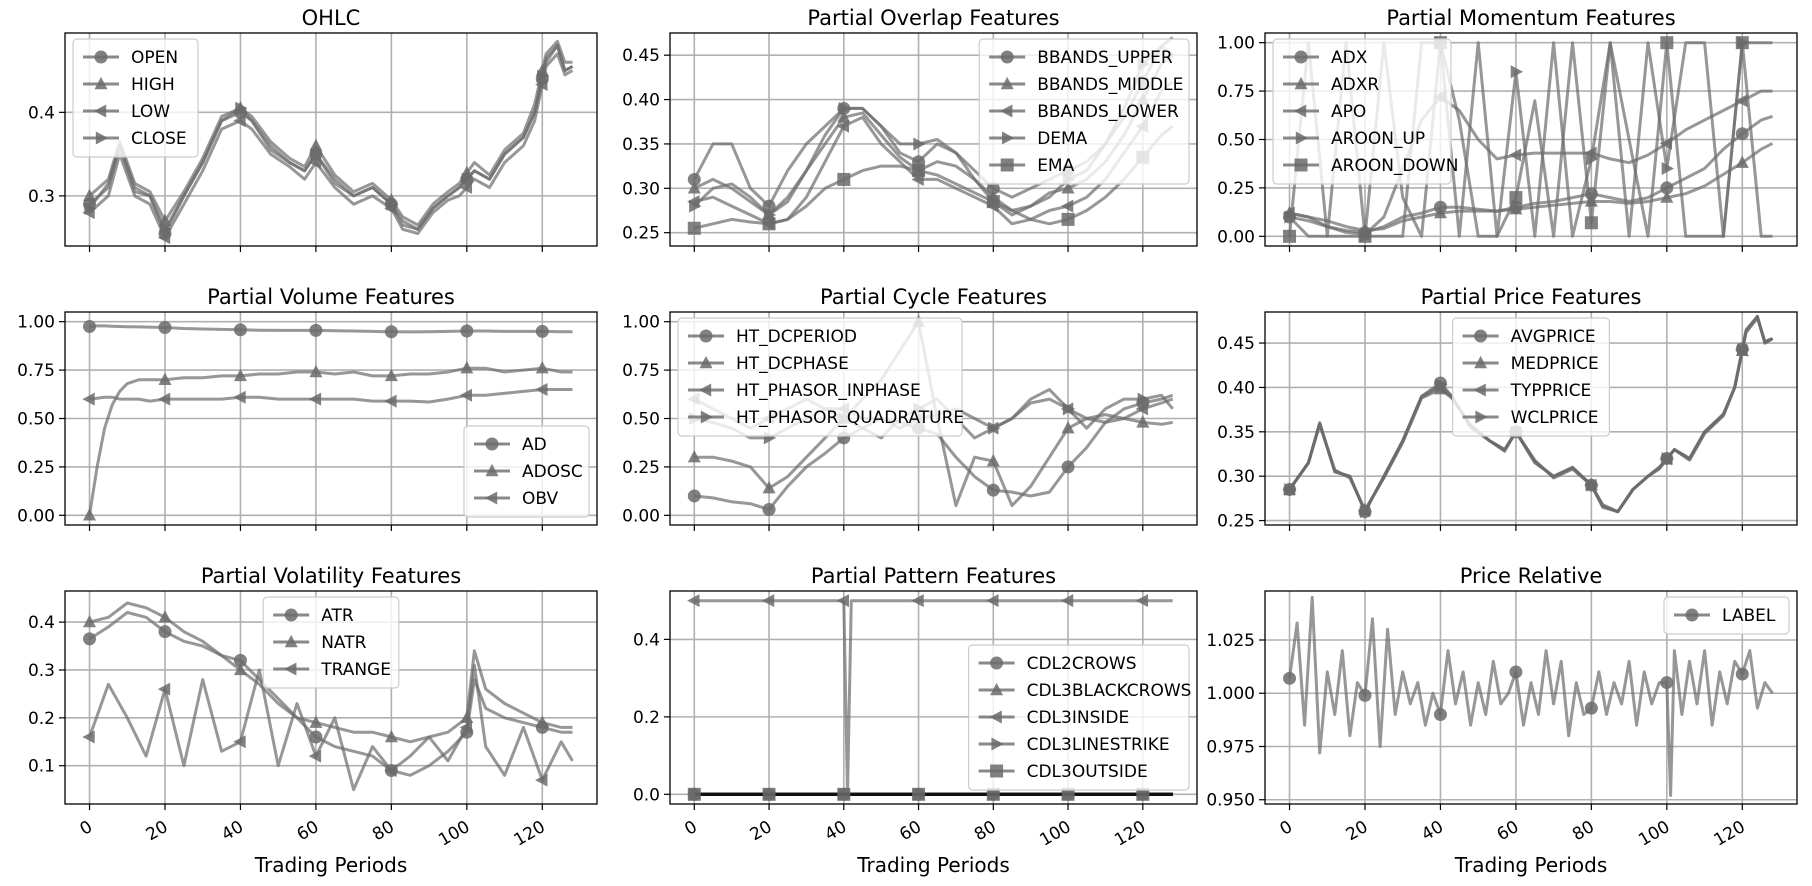 Image resolution: width=1812 pixels, height=886 pixels. What do you see at coordinates (331, 137) in the screenshot?
I see `series-line-close` at bounding box center [331, 137].